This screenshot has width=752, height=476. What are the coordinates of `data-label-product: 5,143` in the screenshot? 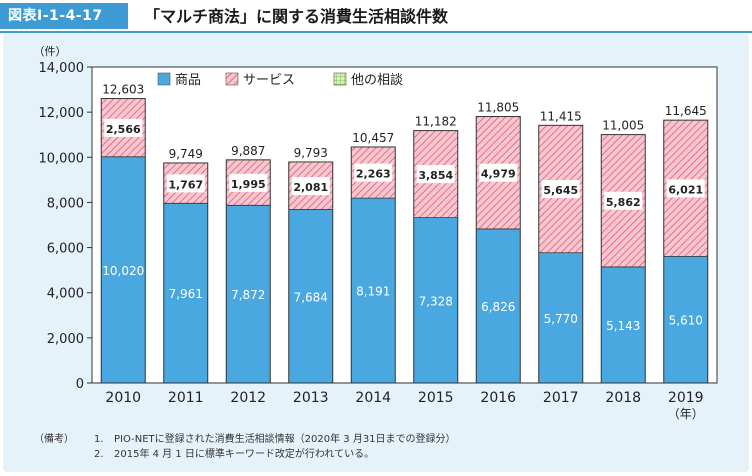 It's located at (623, 326).